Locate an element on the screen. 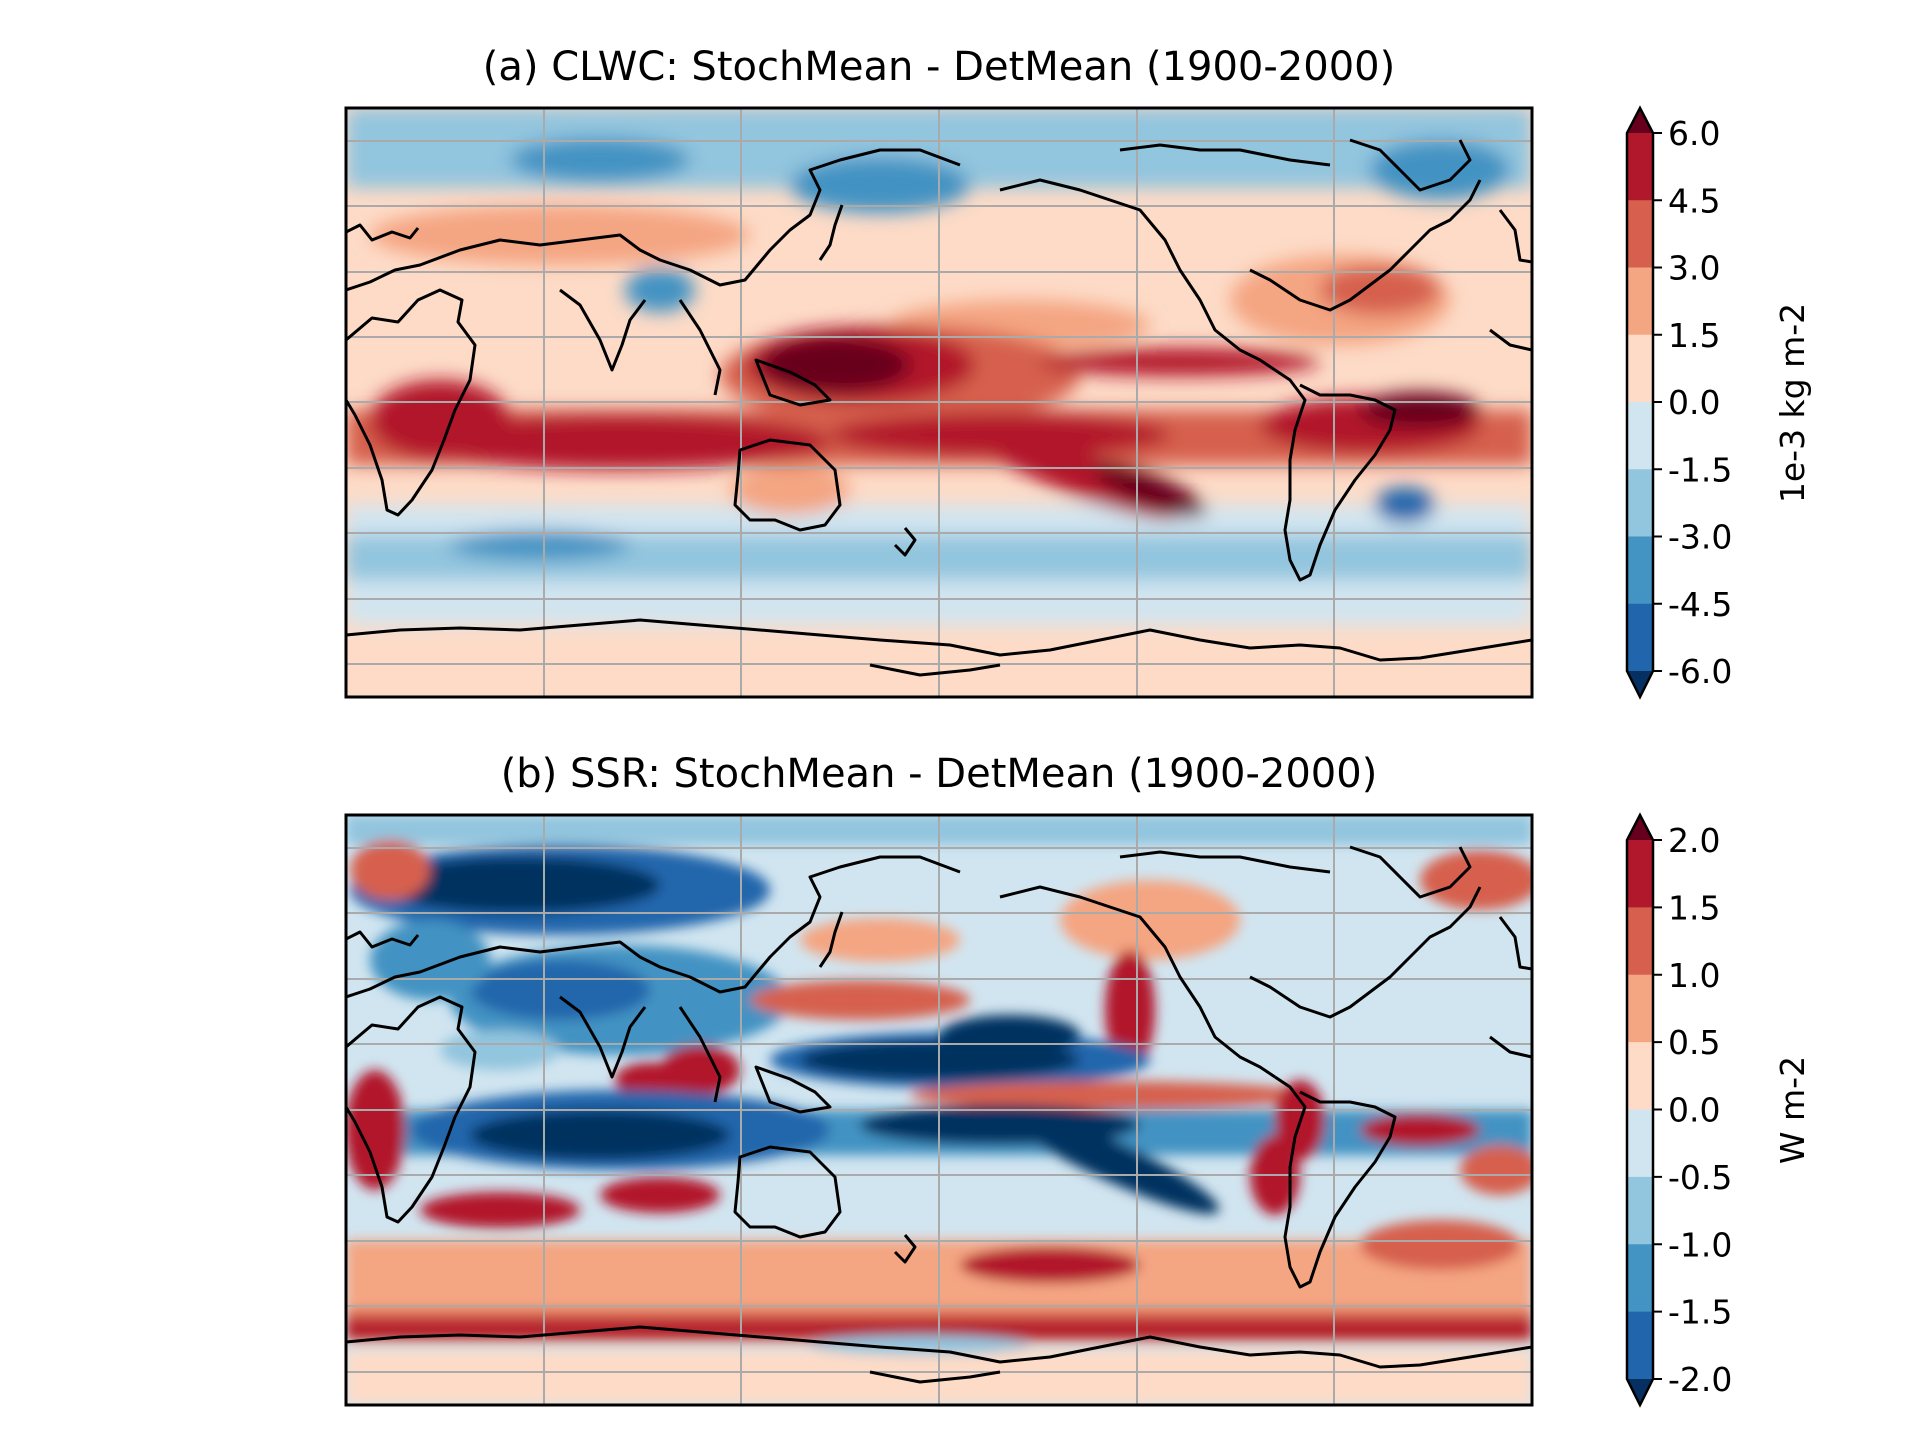  panel-a-colorbar-tick-label: -6.0 is located at coordinates (1700, 671).